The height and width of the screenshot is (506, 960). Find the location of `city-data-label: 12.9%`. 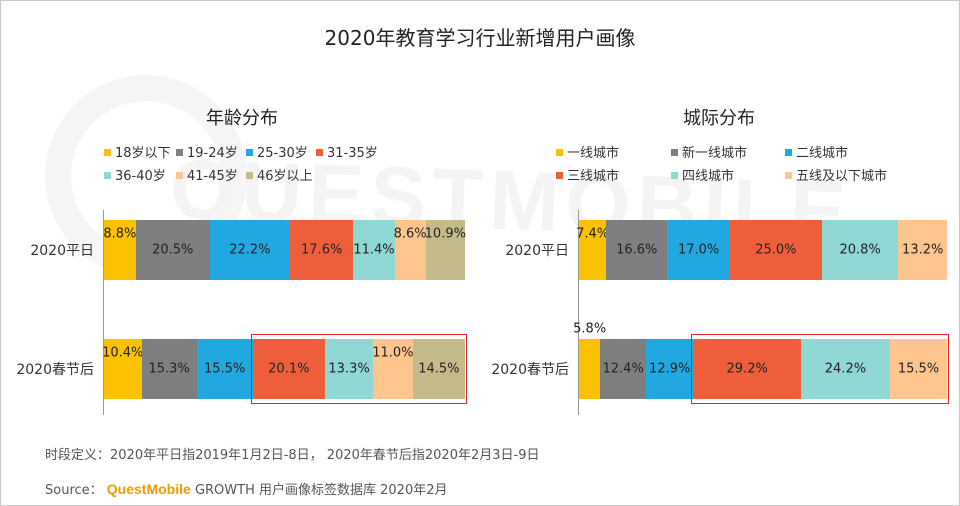

city-data-label: 12.9% is located at coordinates (670, 369).